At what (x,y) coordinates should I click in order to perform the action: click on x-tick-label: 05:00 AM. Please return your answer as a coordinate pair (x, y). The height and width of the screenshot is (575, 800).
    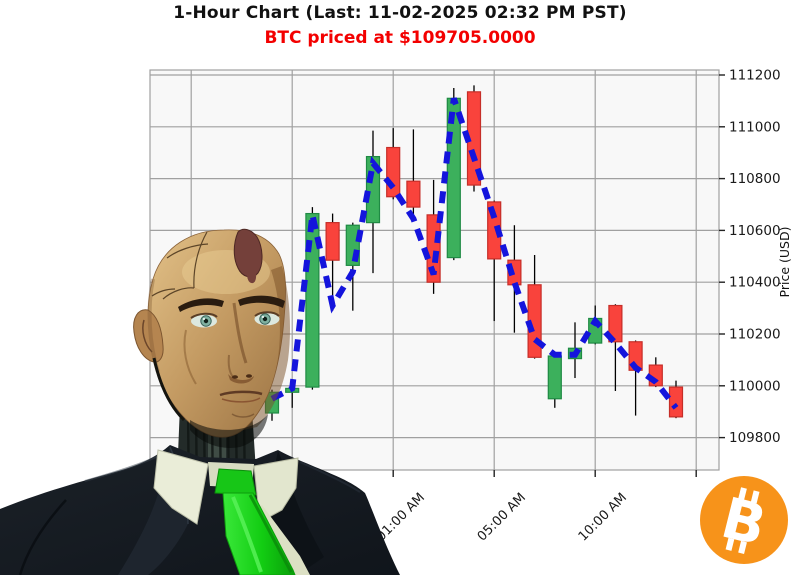
    Looking at the image, I should click on (502, 517).